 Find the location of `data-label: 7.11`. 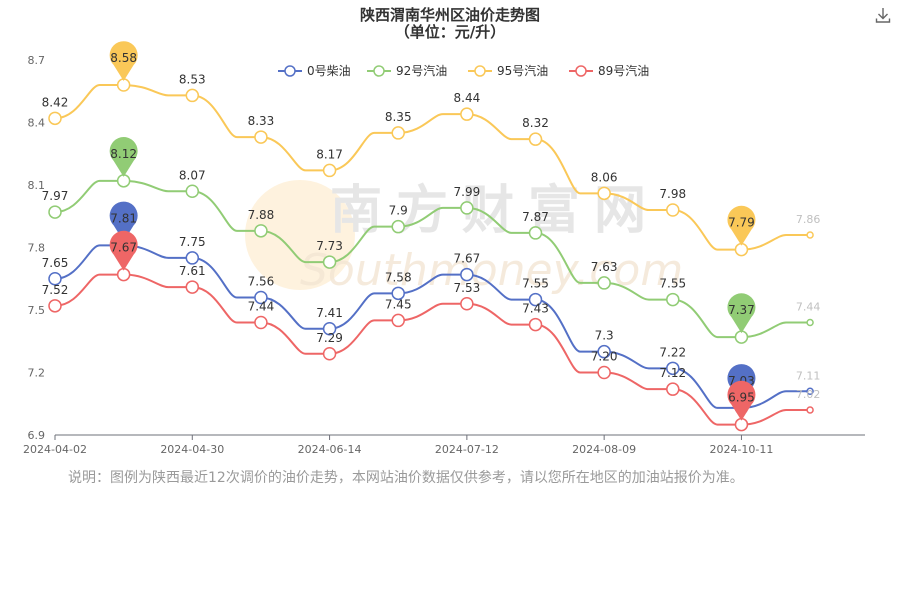

data-label: 7.11 is located at coordinates (808, 375).